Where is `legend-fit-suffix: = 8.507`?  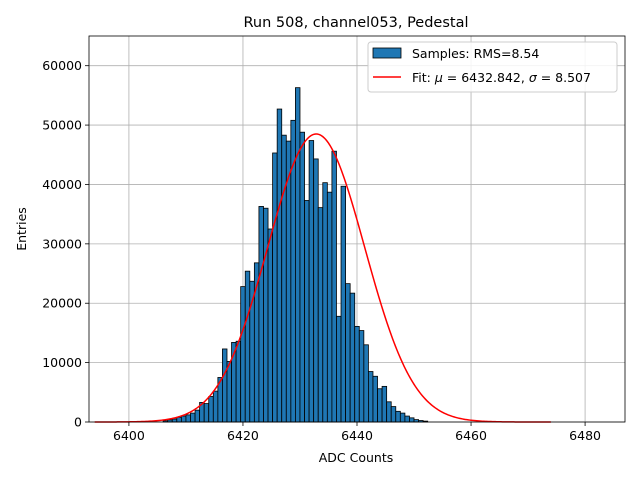
legend-fit-suffix: = 8.507 is located at coordinates (564, 77).